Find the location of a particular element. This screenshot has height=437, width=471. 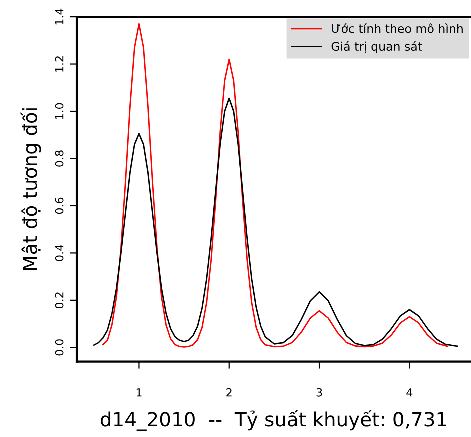

y-tick-label: 0.6 is located at coordinates (59, 206).